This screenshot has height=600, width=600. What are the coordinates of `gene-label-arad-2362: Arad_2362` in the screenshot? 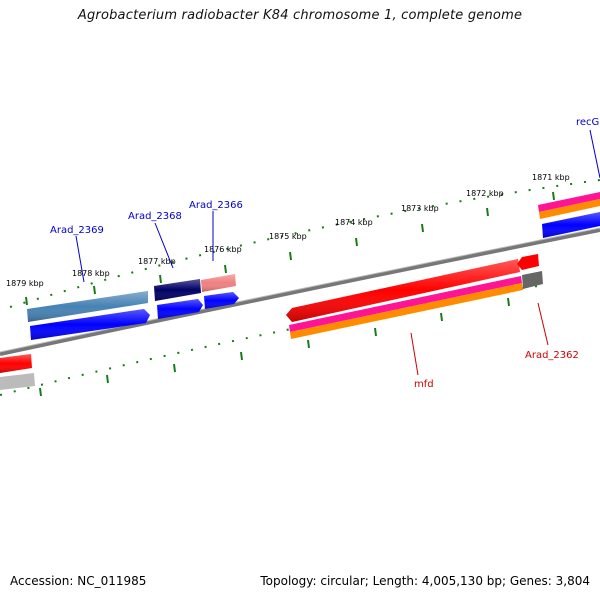 It's located at (552, 355).